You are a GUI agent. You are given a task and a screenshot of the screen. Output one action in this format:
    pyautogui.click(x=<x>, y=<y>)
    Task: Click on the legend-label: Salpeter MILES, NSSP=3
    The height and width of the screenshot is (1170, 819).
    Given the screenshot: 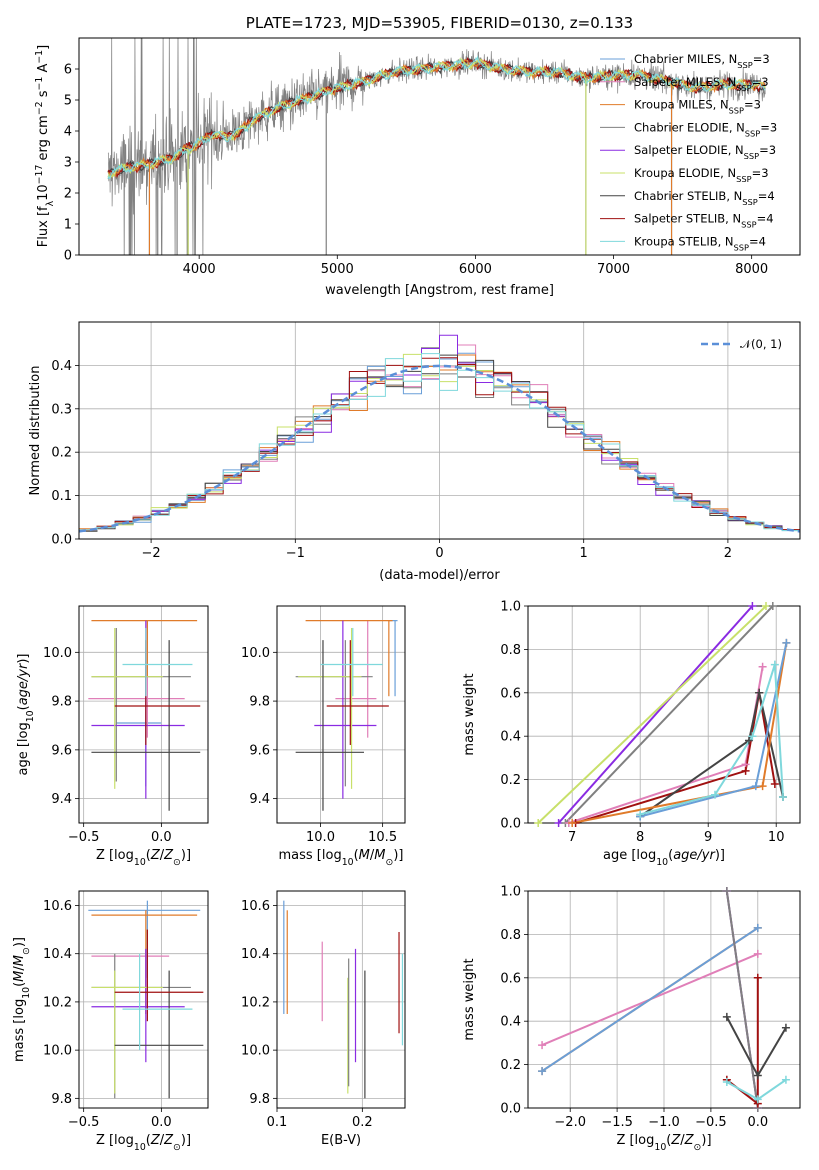 What is the action you would take?
    pyautogui.click(x=701, y=84)
    